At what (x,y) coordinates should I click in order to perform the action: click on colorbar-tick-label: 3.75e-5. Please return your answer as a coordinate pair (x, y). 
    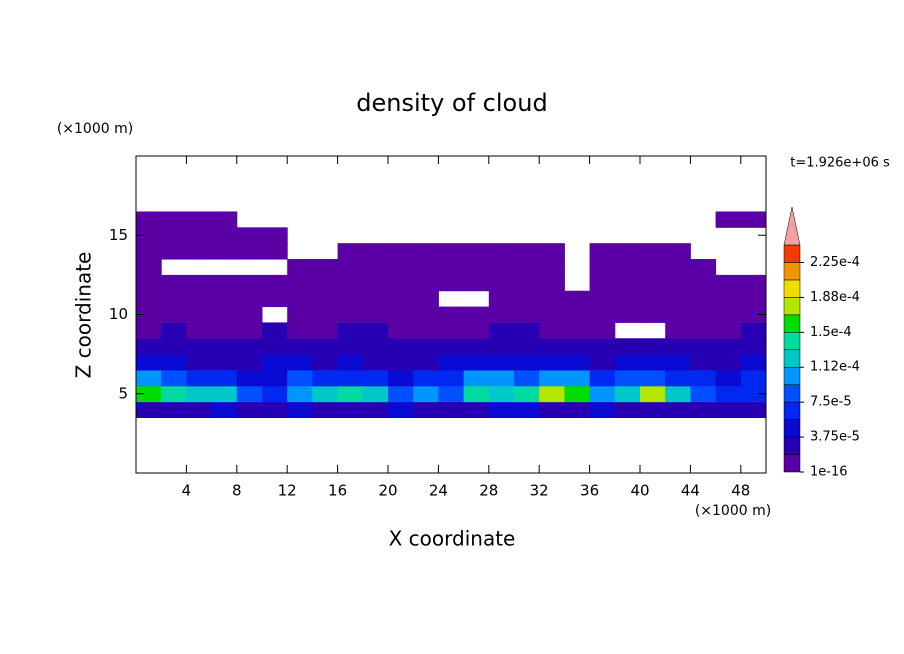
    Looking at the image, I should click on (835, 437).